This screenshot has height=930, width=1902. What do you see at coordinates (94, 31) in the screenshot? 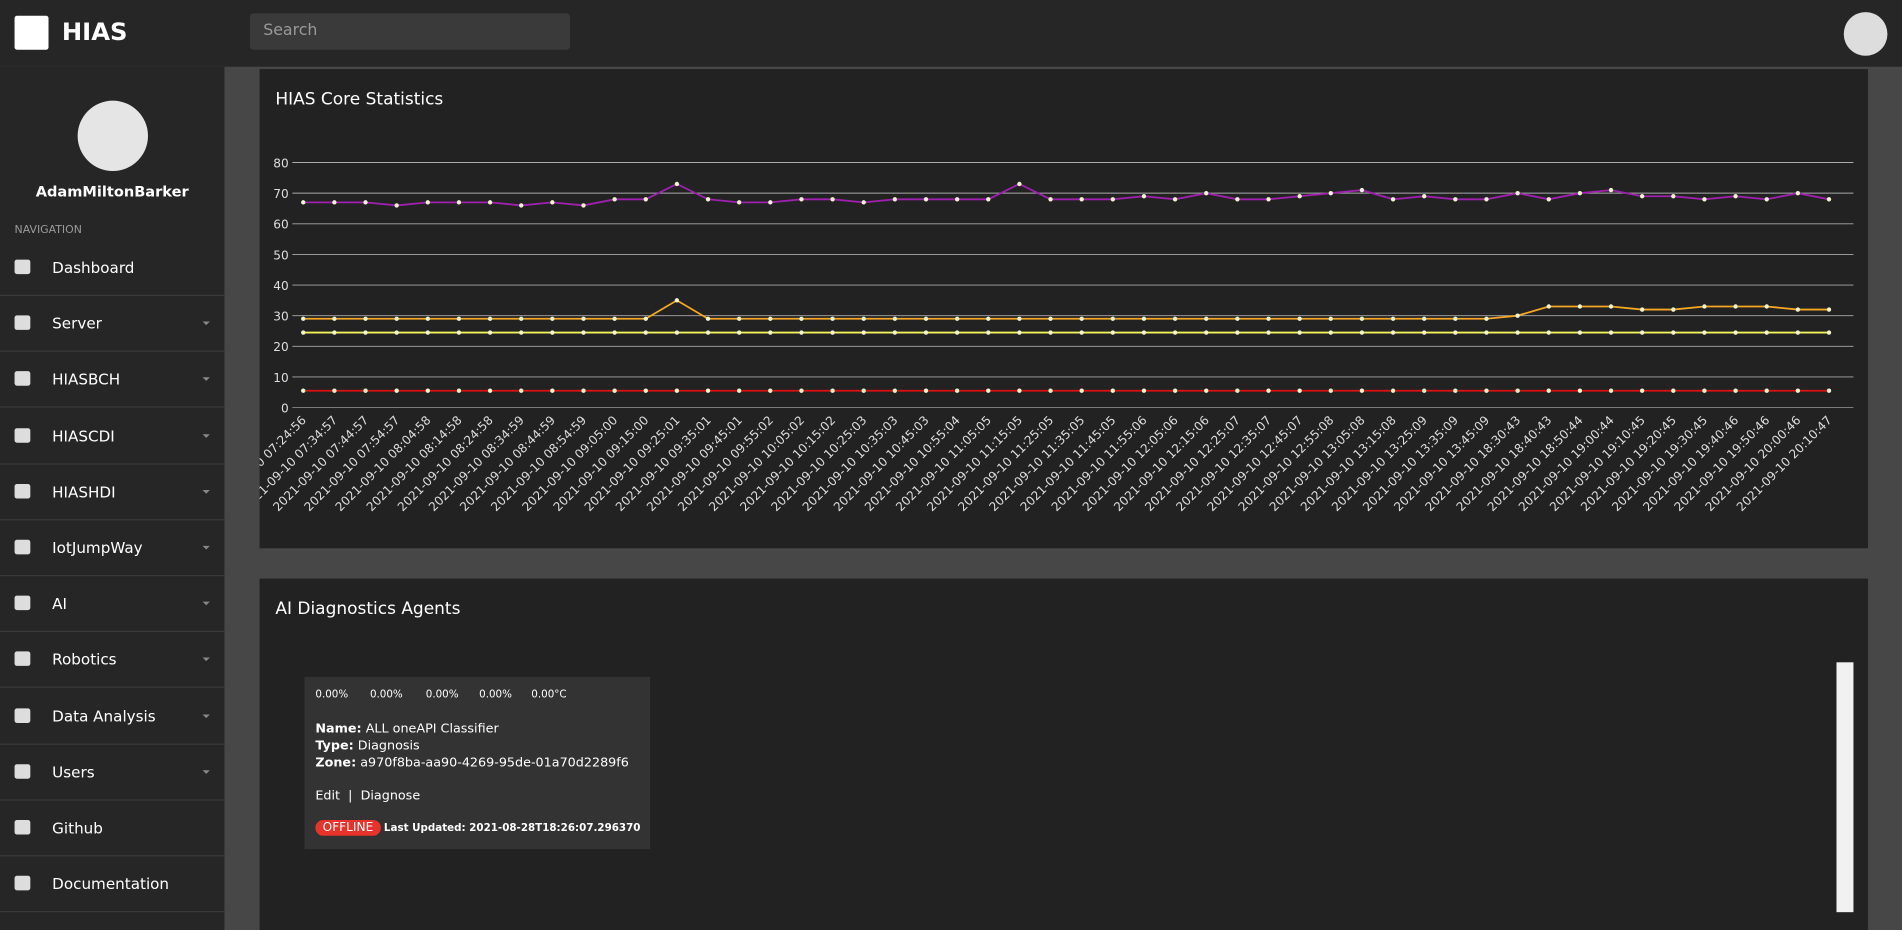
I see `brand: HIAS` at bounding box center [94, 31].